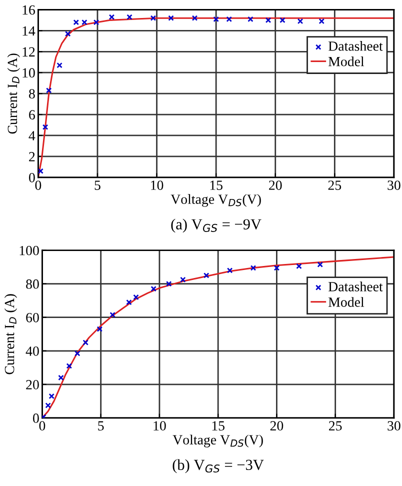  I want to click on y-tick-label: 12, so click(28, 51).